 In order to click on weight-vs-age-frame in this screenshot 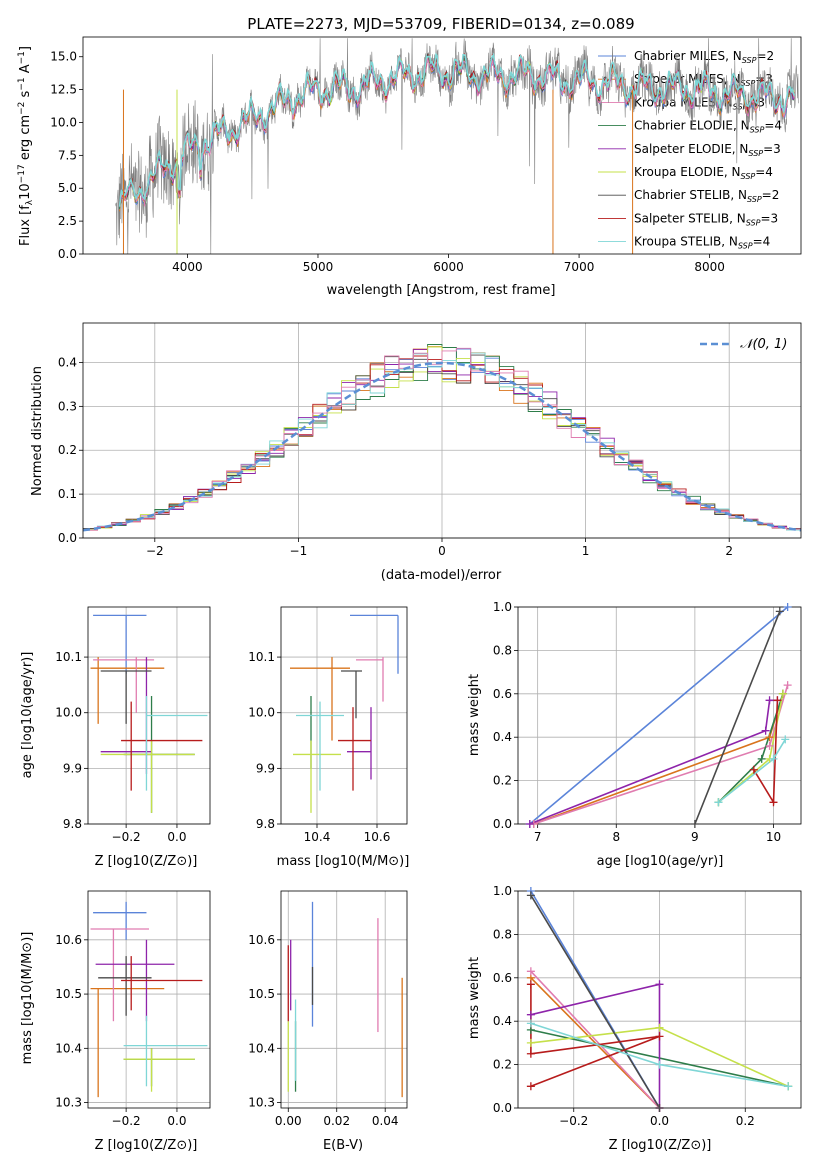, I will do `click(659, 715)`.